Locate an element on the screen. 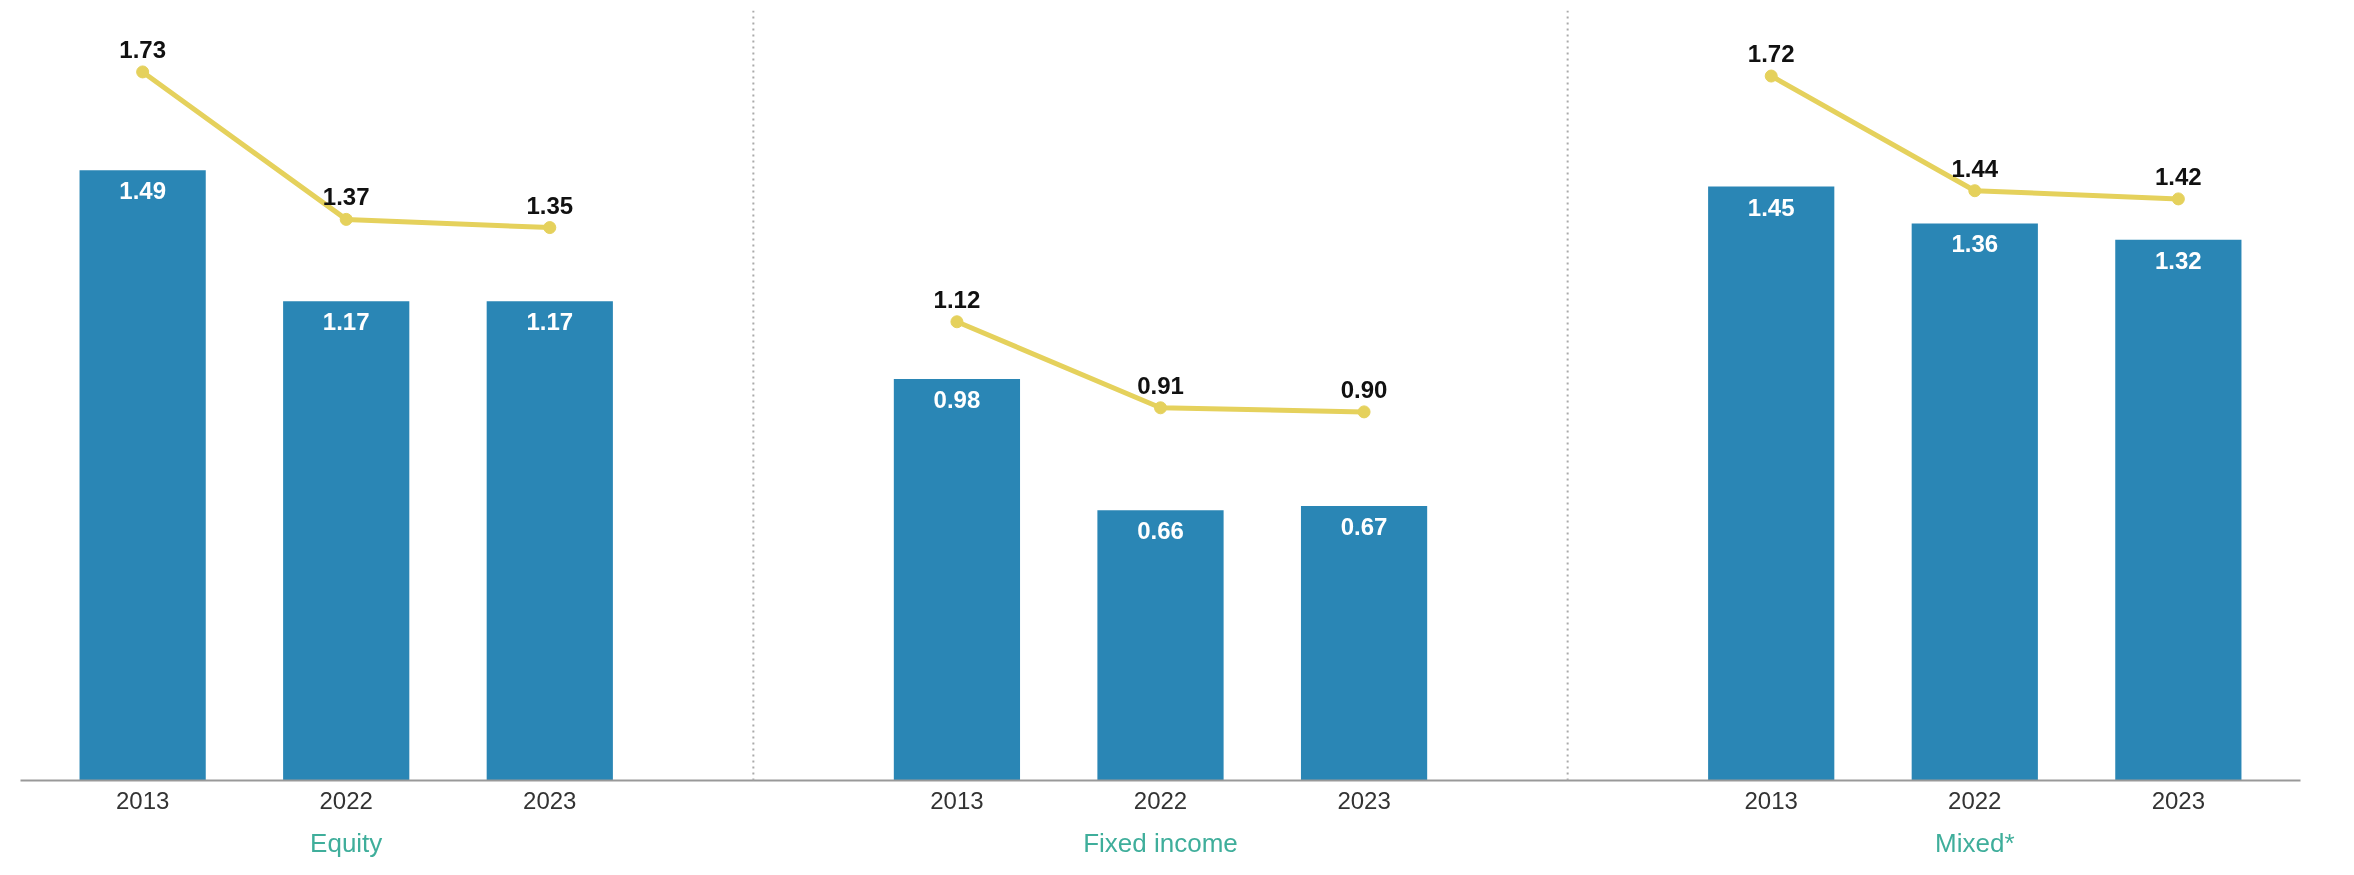 Image resolution: width=2354 pixels, height=875 pixels. data-label: 1.44 is located at coordinates (1975, 168).